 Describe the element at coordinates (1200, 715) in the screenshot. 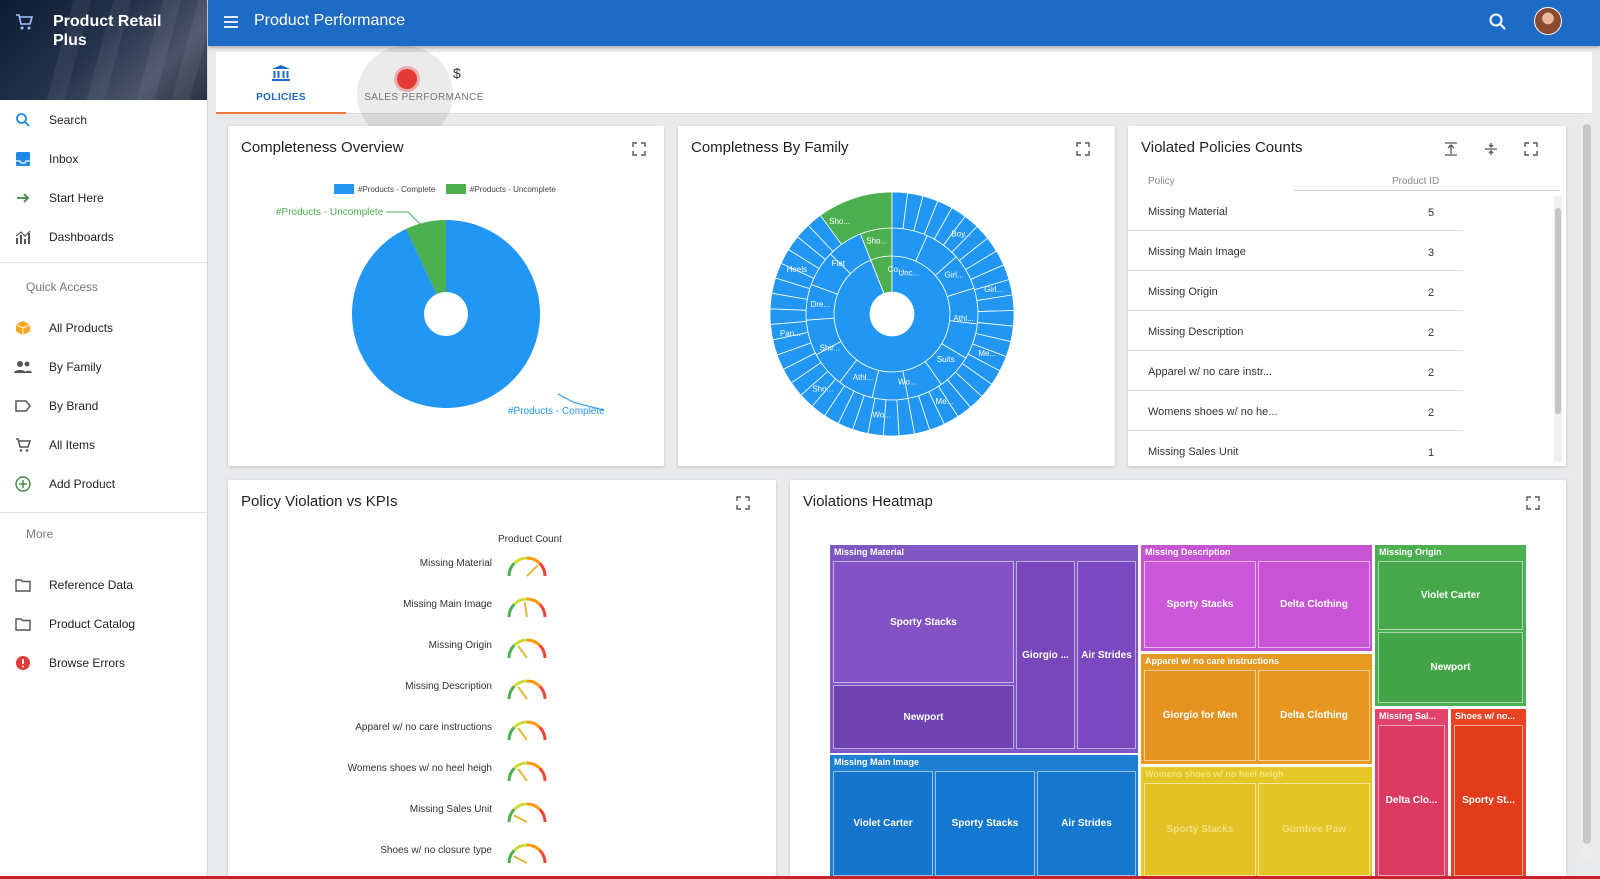

I see `heatmap-tile: Giorgio for Men` at that location.